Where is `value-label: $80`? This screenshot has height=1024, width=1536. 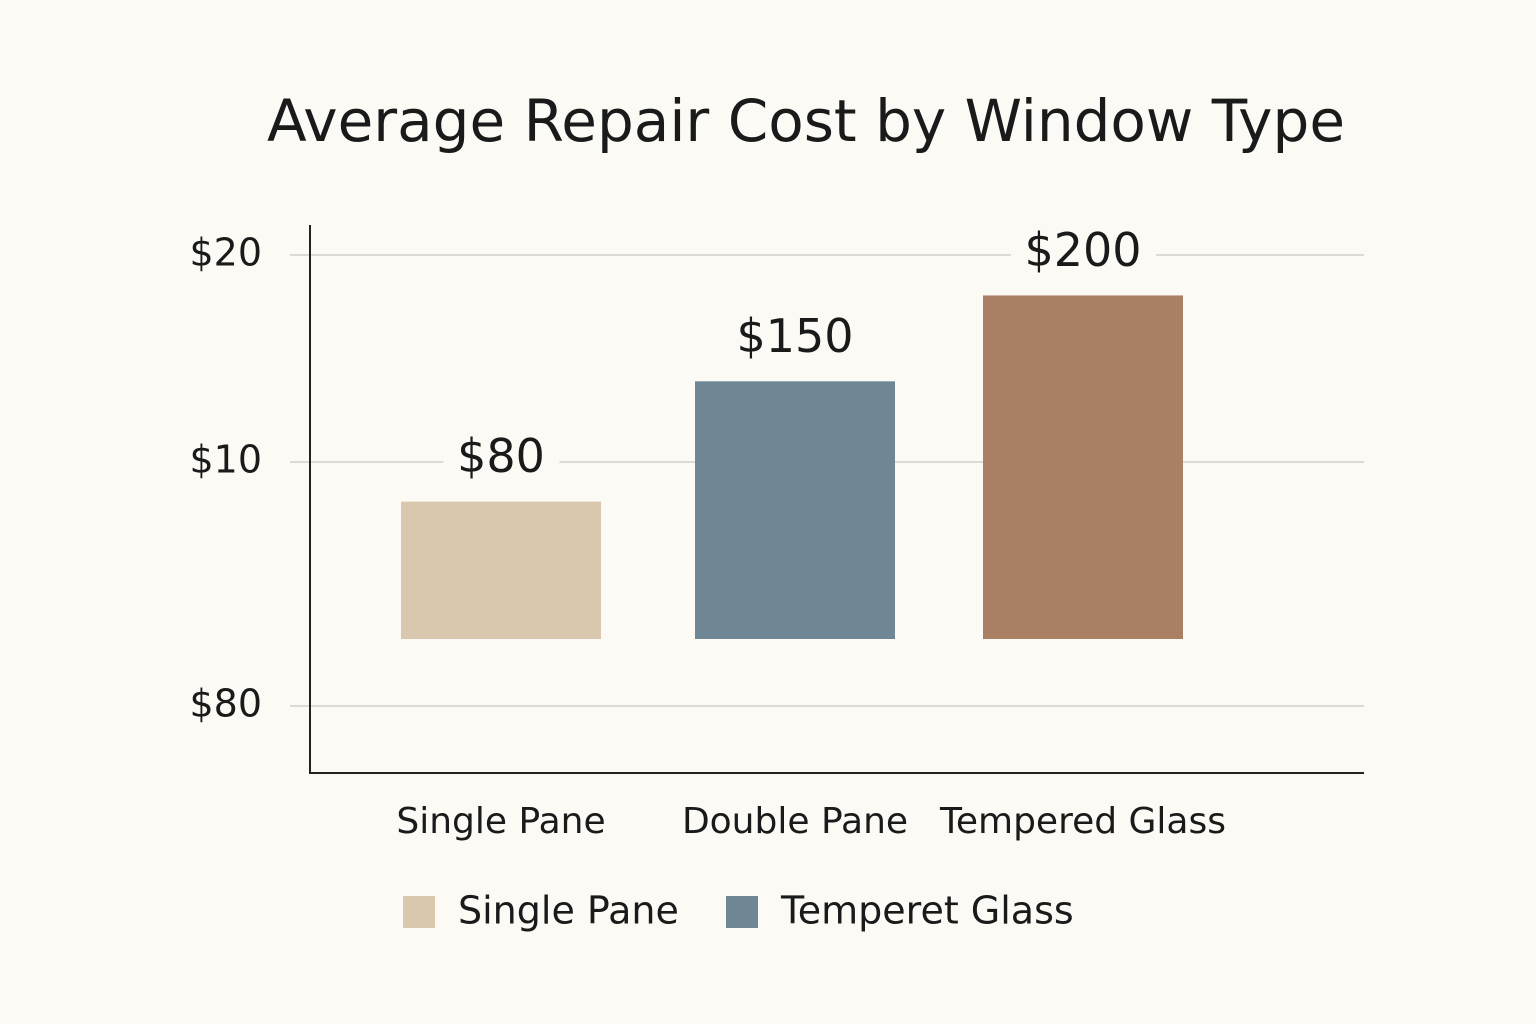 value-label: $80 is located at coordinates (501, 456).